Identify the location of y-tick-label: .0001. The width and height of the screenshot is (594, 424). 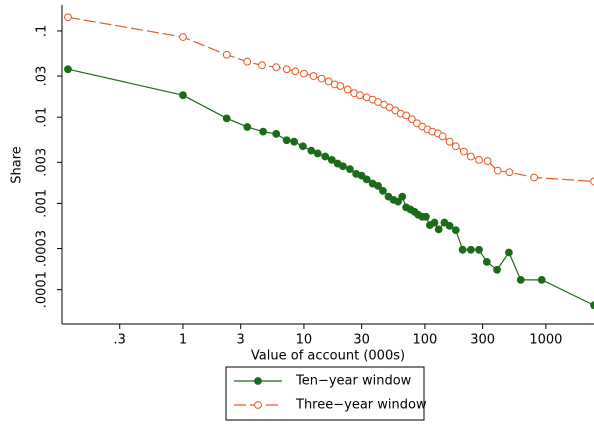
(42, 289).